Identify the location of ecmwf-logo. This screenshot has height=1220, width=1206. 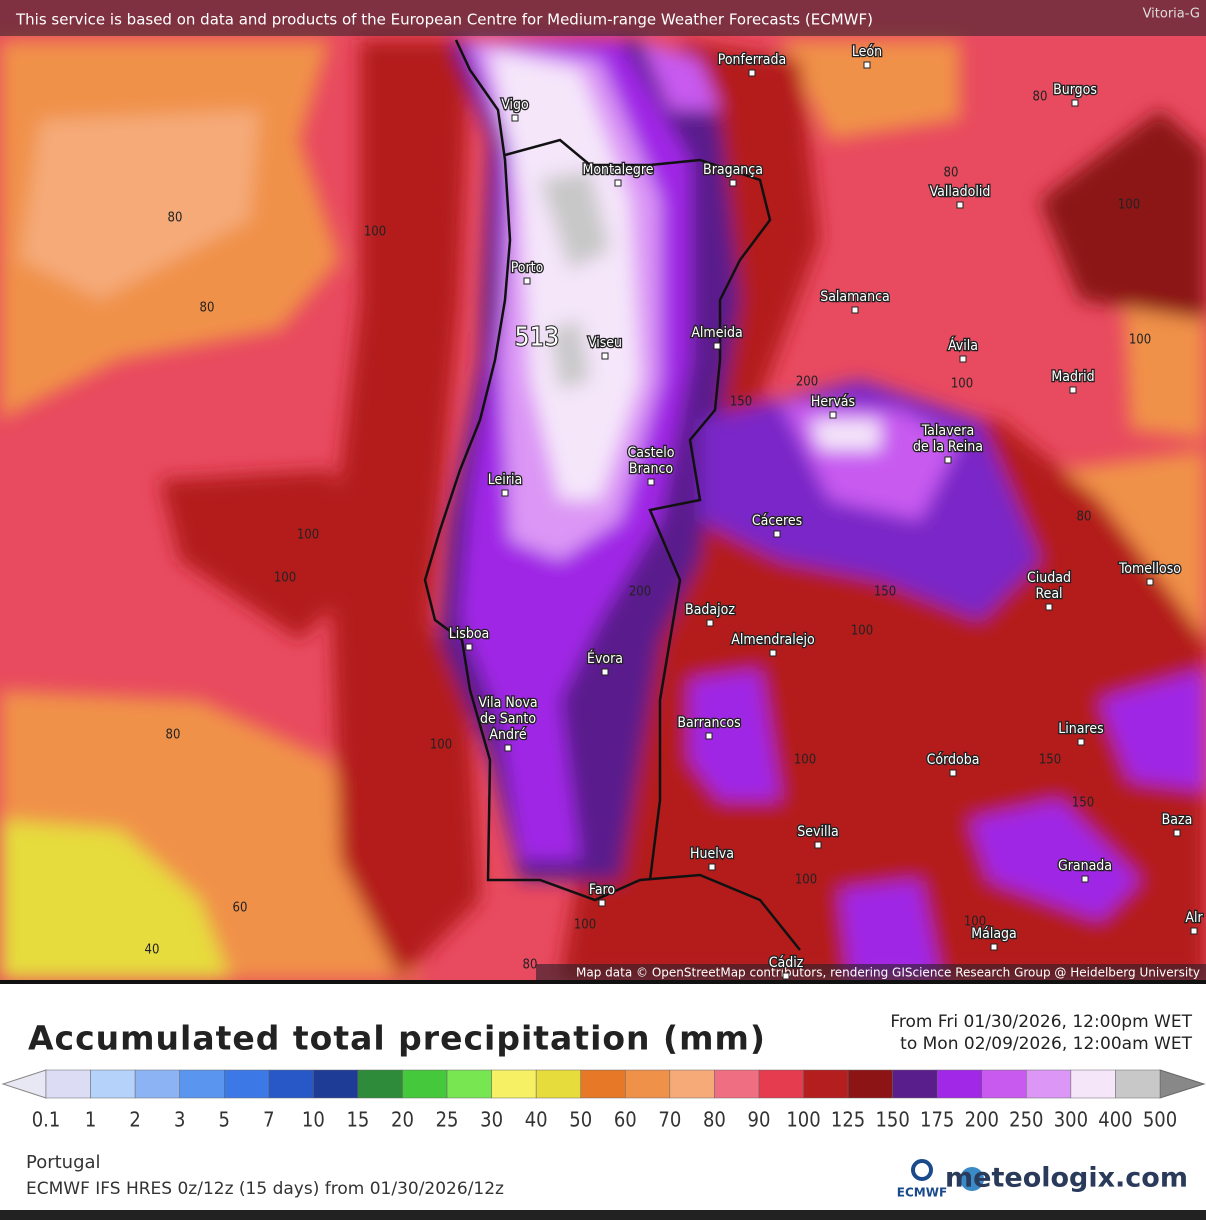
(922, 1170).